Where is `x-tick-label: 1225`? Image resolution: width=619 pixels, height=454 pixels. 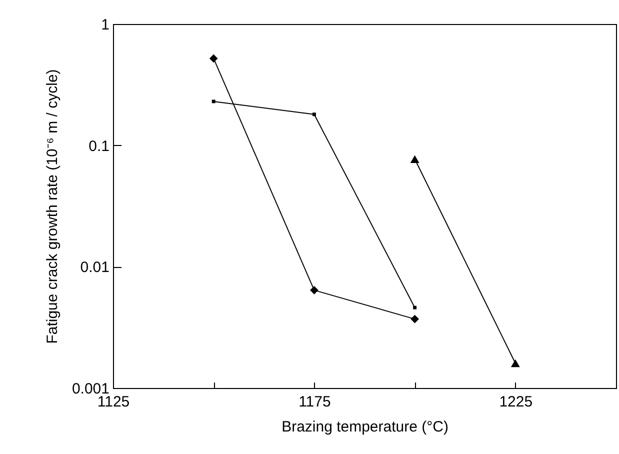 x-tick-label: 1225 is located at coordinates (516, 402).